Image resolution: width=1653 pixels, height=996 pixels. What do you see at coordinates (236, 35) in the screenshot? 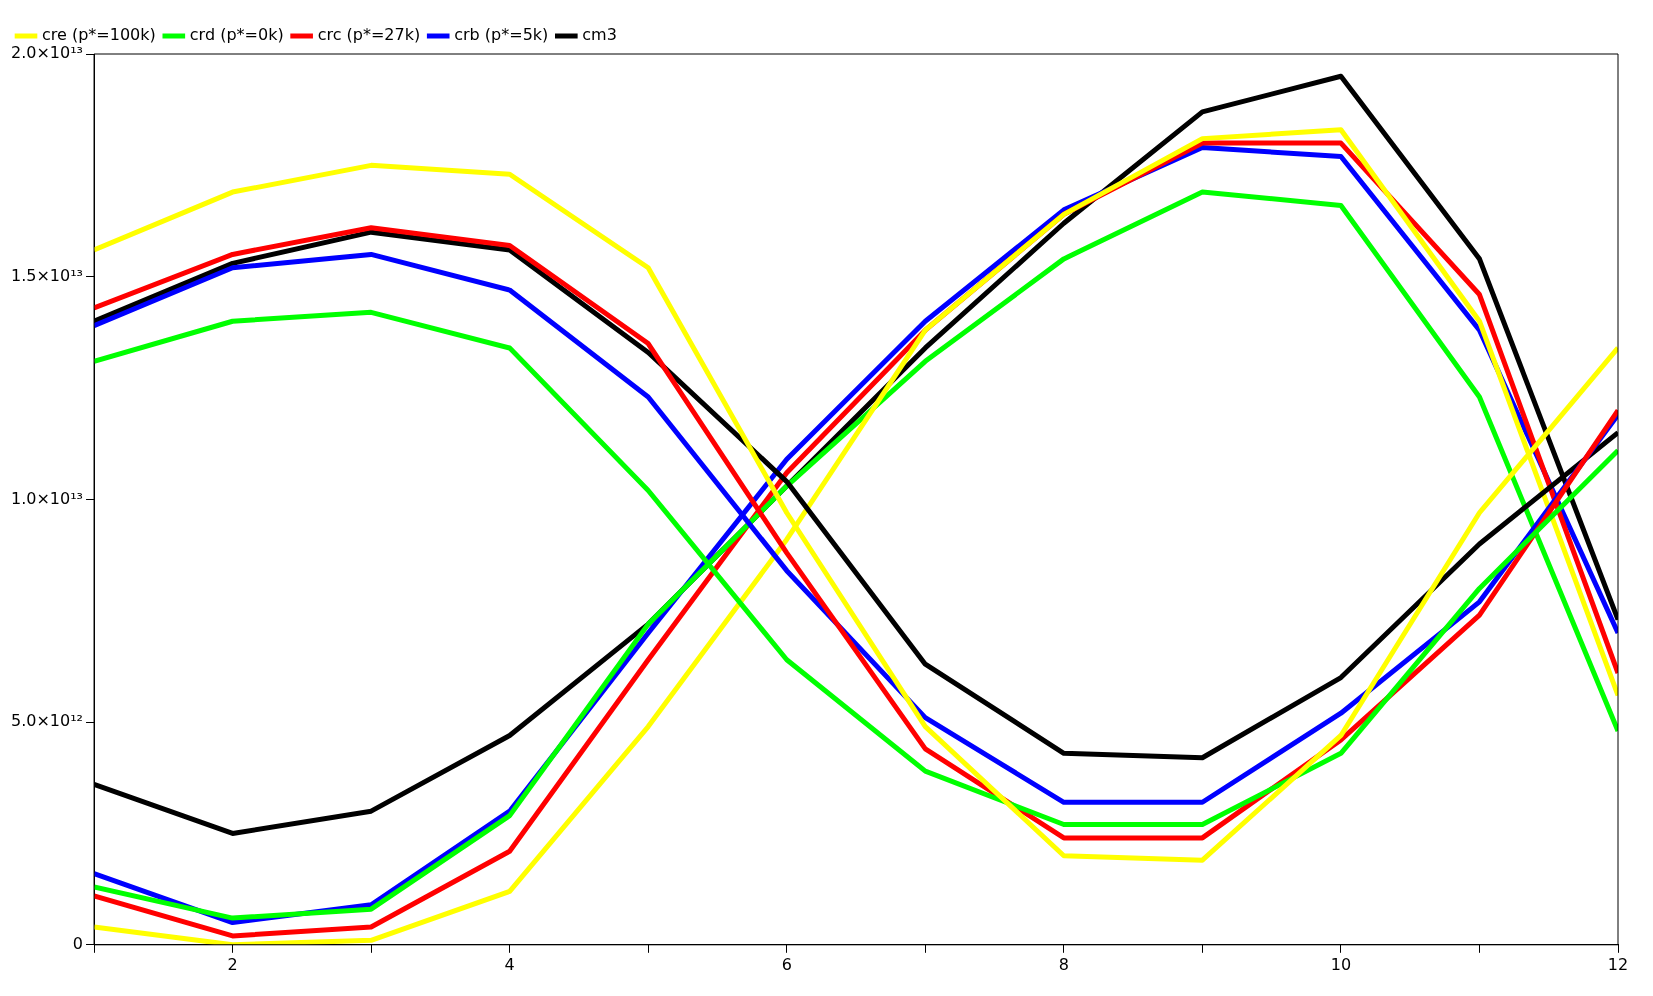
I see `legend-label: crd (p*=0k)` at bounding box center [236, 35].